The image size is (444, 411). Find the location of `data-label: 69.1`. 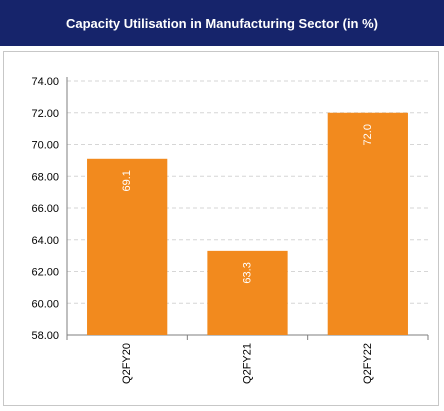

data-label: 69.1 is located at coordinates (127, 180).